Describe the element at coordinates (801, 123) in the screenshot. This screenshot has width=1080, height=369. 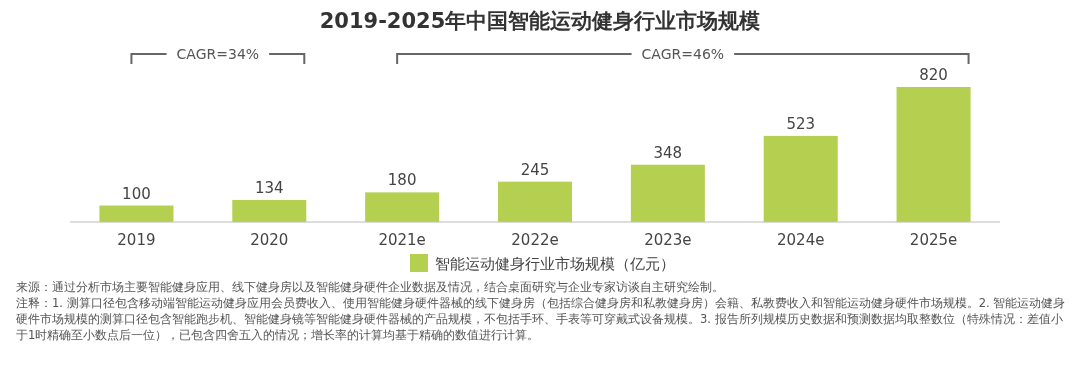
I see `data-label: 523` at that location.